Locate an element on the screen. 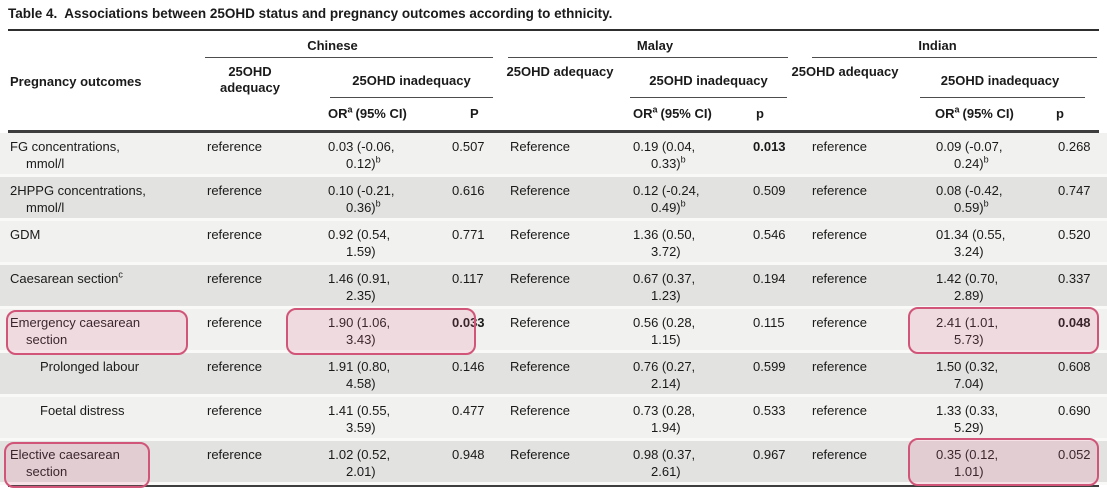 The height and width of the screenshot is (492, 1107). p-value-cell: 0.546 is located at coordinates (769, 234).